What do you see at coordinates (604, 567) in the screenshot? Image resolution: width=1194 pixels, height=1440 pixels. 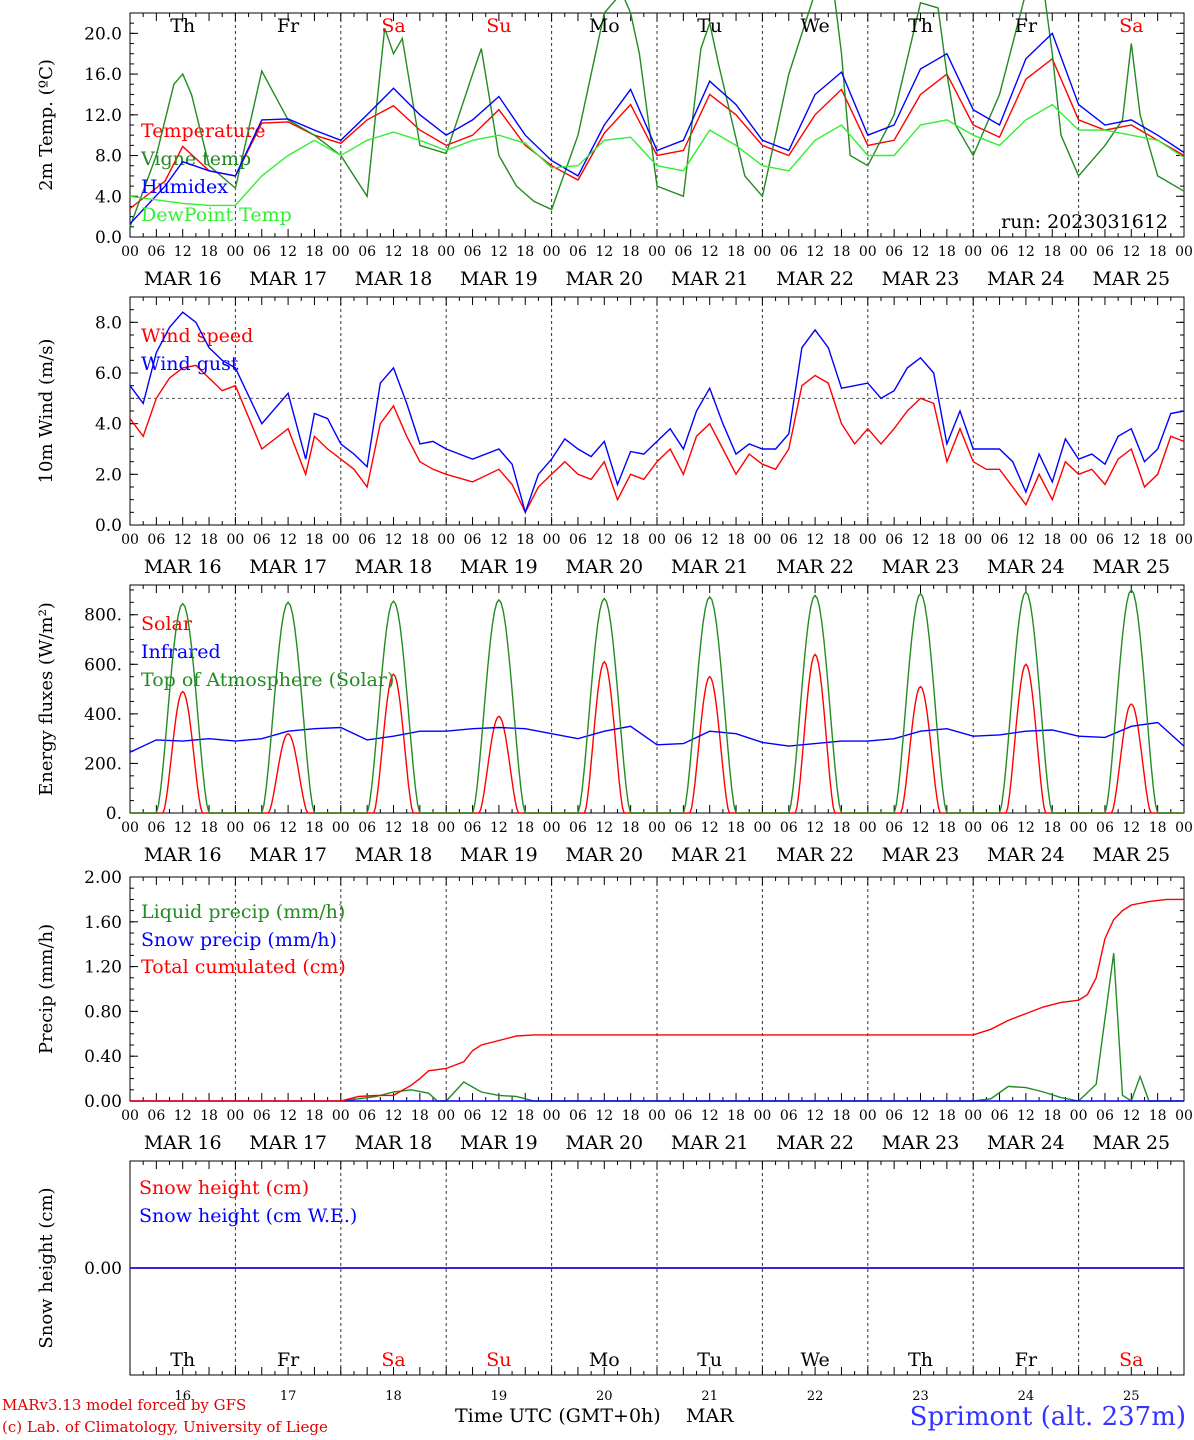 I see `date-label: MAR 20` at bounding box center [604, 567].